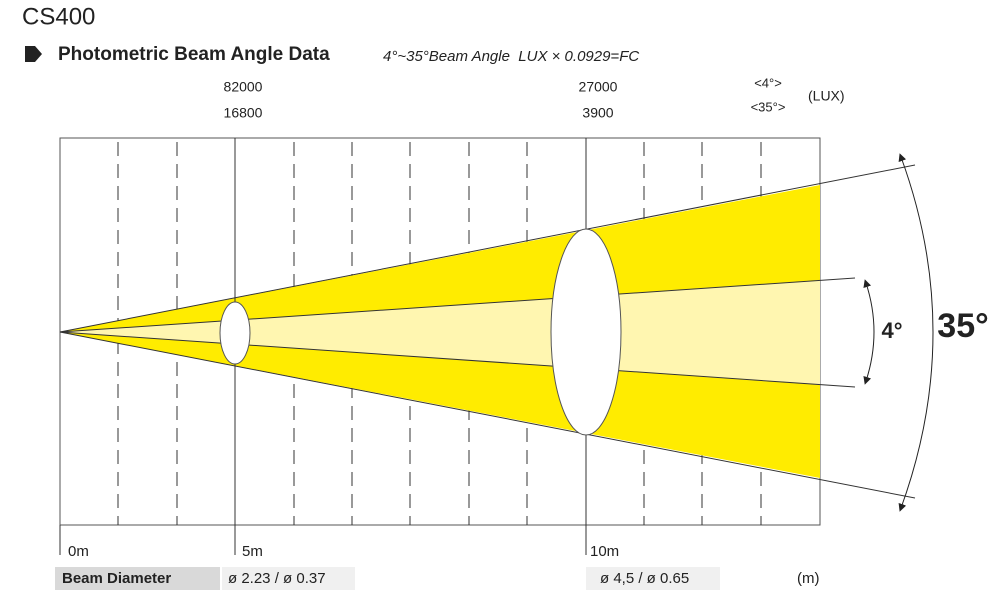  I want to click on distance-label: 10m, so click(604, 551).